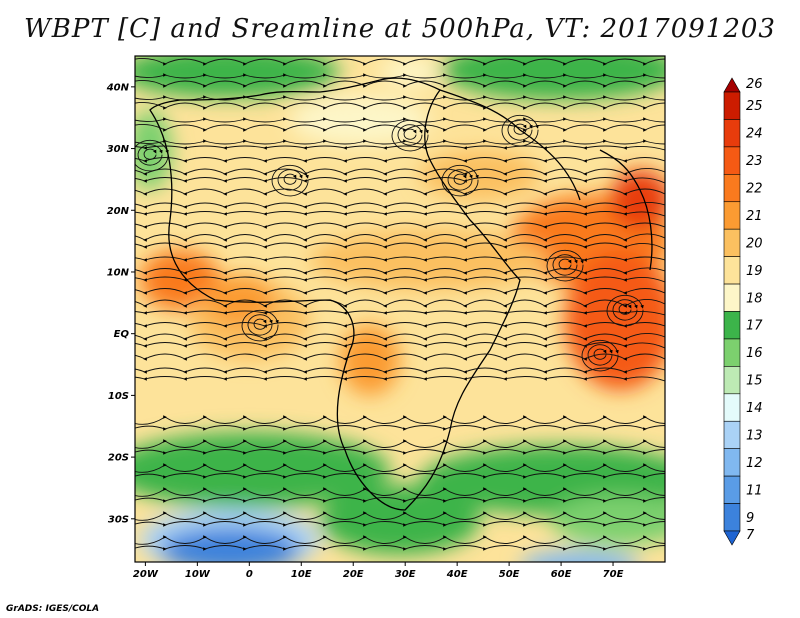 Image resolution: width=800 pixels, height=618 pixels. What do you see at coordinates (118, 149) in the screenshot?
I see `lat-tick-label: 30N` at bounding box center [118, 149].